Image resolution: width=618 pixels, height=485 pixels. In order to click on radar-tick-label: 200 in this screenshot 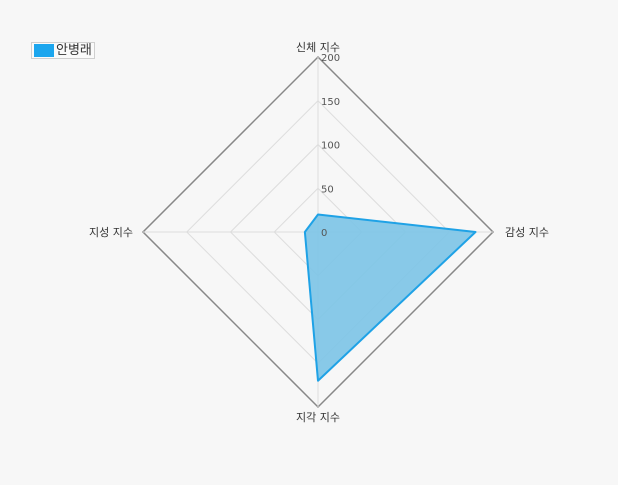, I will do `click(330, 58)`.